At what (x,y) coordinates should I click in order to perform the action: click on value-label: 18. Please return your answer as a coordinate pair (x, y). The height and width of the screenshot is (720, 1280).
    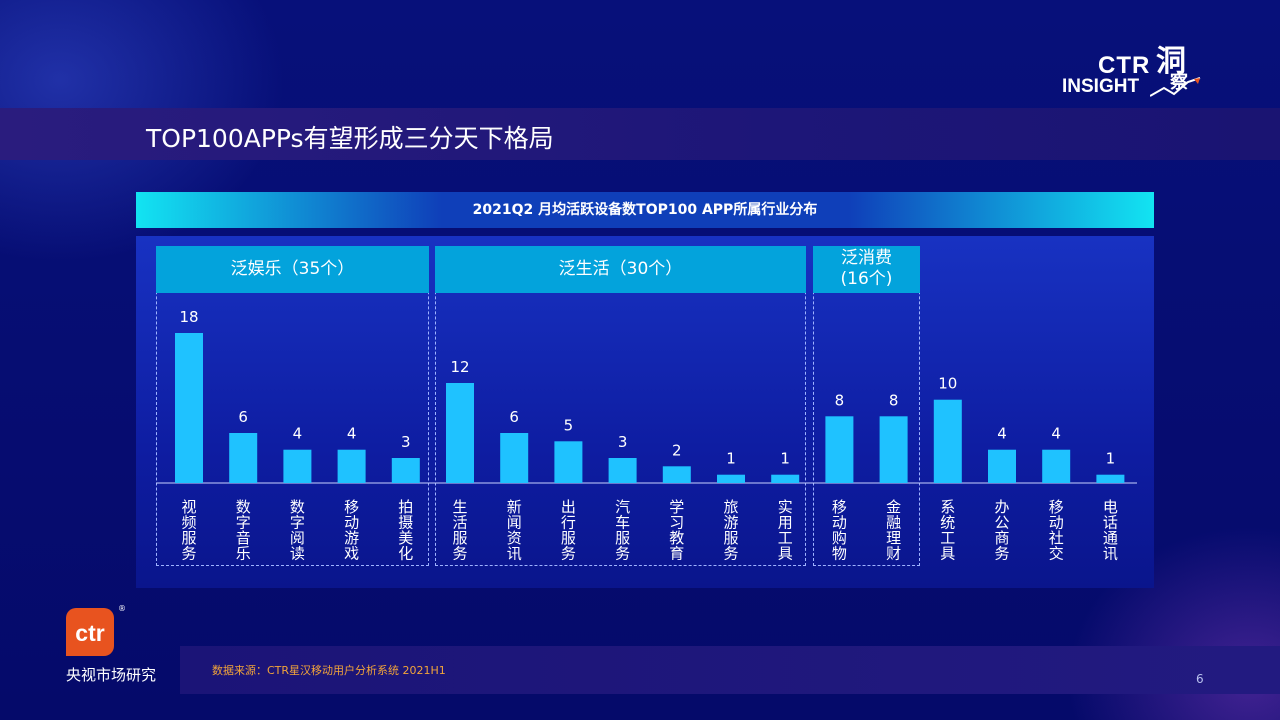
    Looking at the image, I should click on (188, 317).